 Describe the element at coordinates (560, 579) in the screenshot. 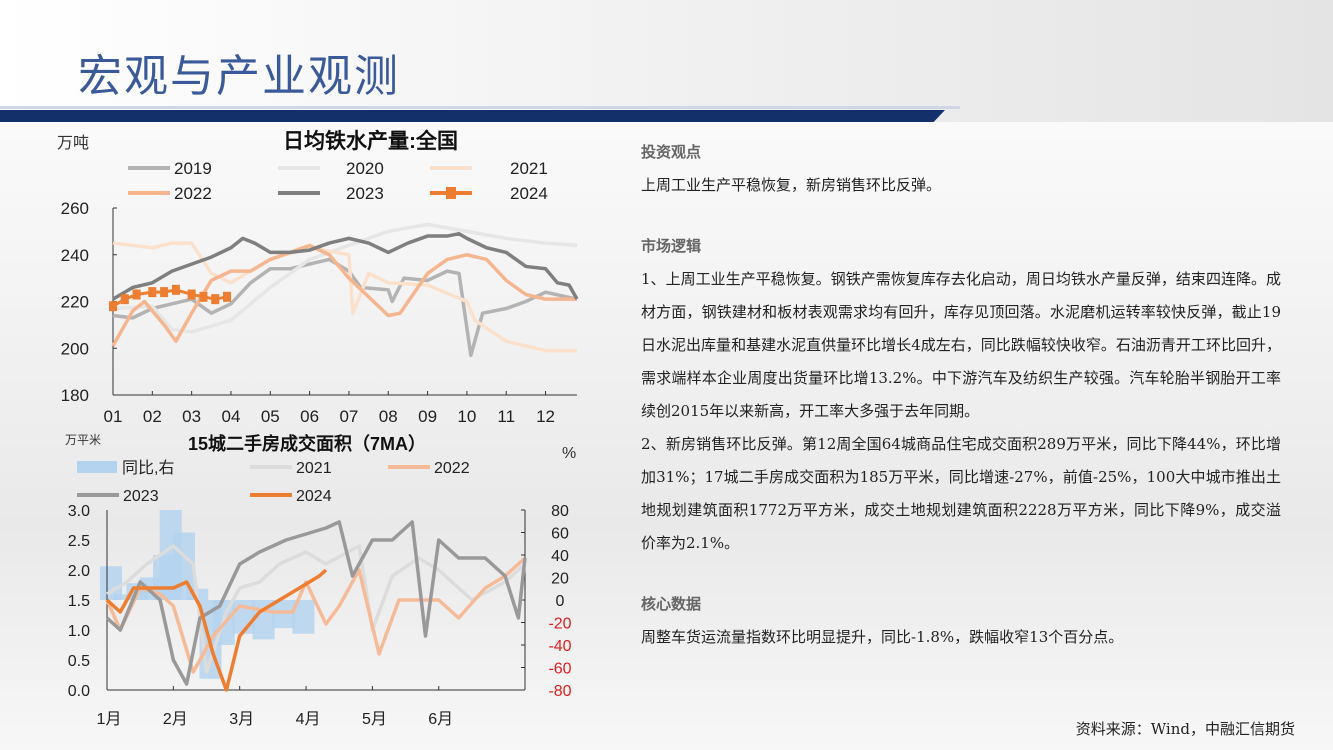

I see `y2-tick-label: 20` at that location.